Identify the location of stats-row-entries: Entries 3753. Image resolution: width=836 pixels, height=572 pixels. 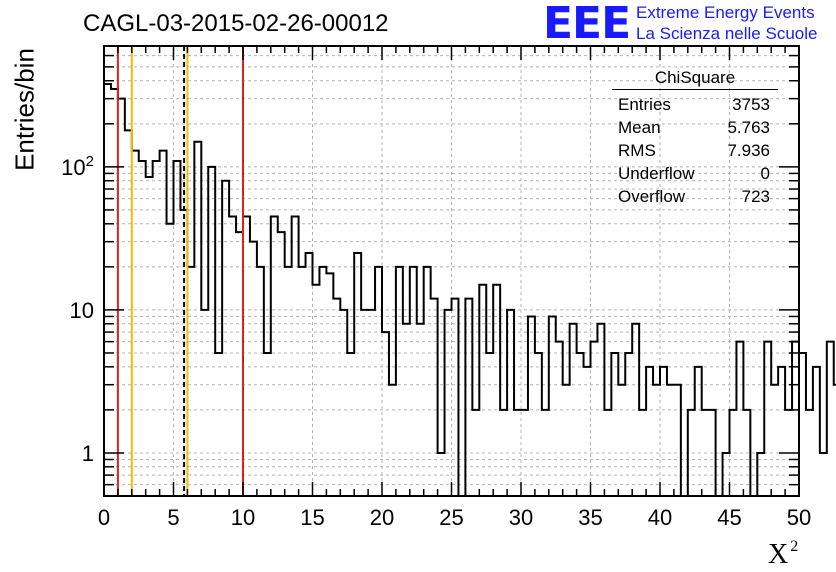
(695, 104).